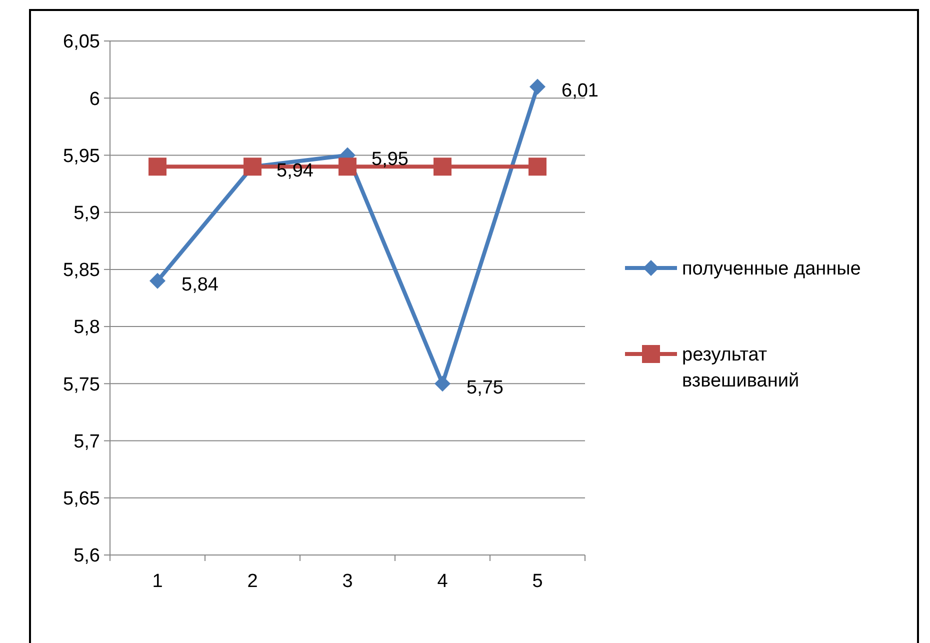 The height and width of the screenshot is (643, 930). Describe the element at coordinates (771, 269) in the screenshot. I see `legend-label: полученные данные` at that location.